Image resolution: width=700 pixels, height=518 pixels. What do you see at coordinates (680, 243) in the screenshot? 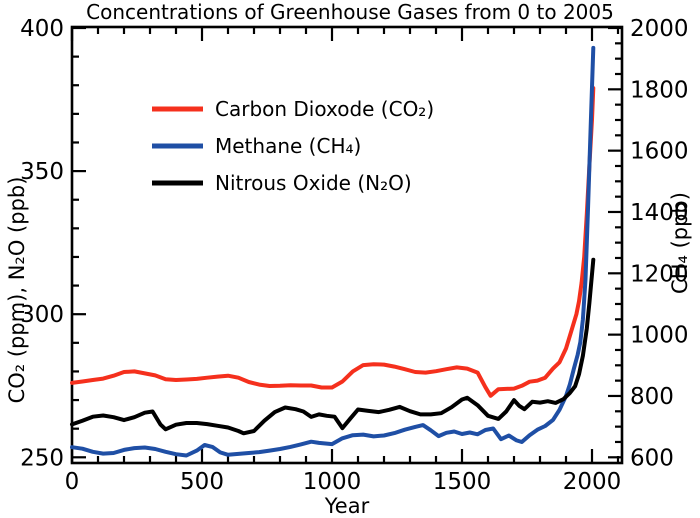
I see `right-y-axis-label: CH₄ (ppb)` at bounding box center [680, 243].